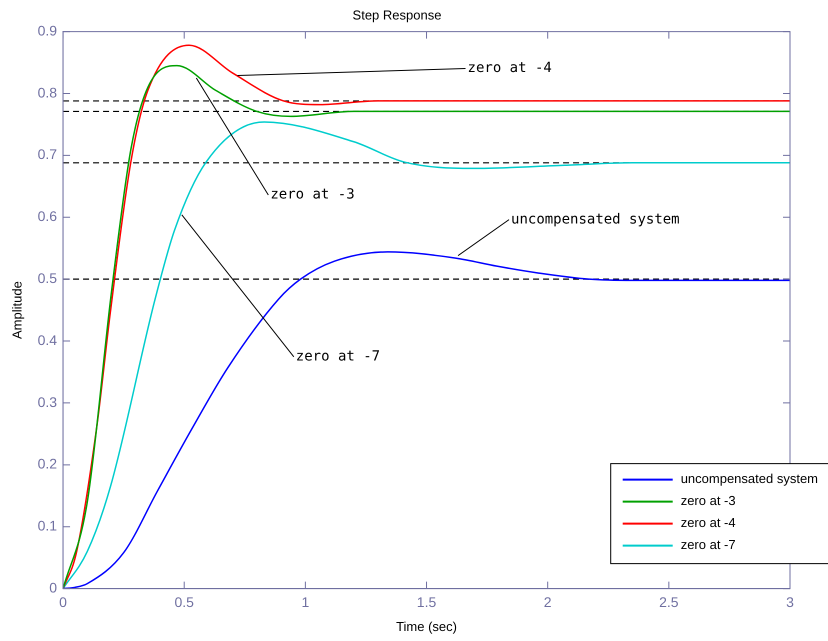 The height and width of the screenshot is (641, 828). What do you see at coordinates (397, 14) in the screenshot?
I see `chart-title: Step Response` at bounding box center [397, 14].